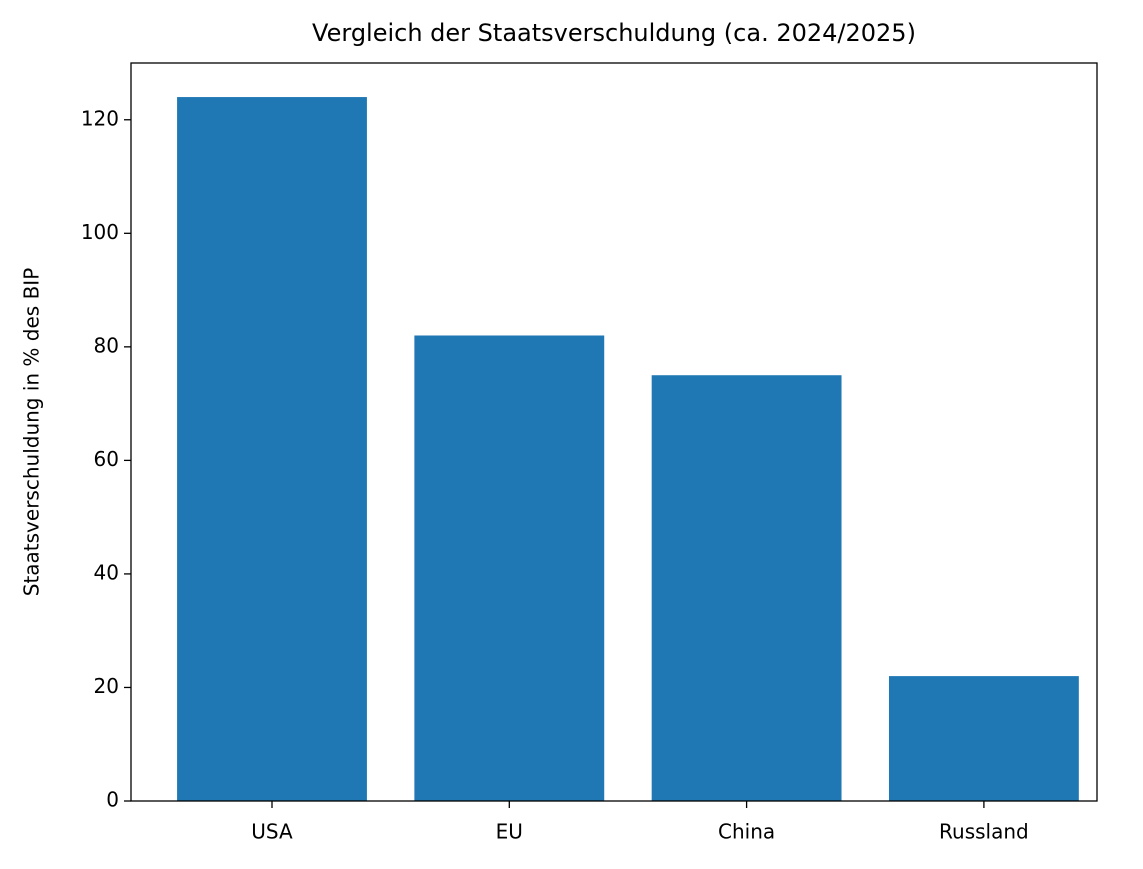 The image size is (1143, 869). I want to click on y-tick-label: 40, so click(106, 572).